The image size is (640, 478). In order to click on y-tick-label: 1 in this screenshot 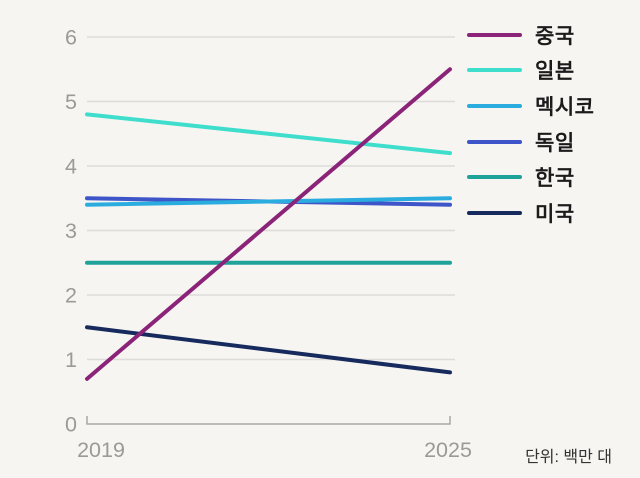, I will do `click(71, 360)`.